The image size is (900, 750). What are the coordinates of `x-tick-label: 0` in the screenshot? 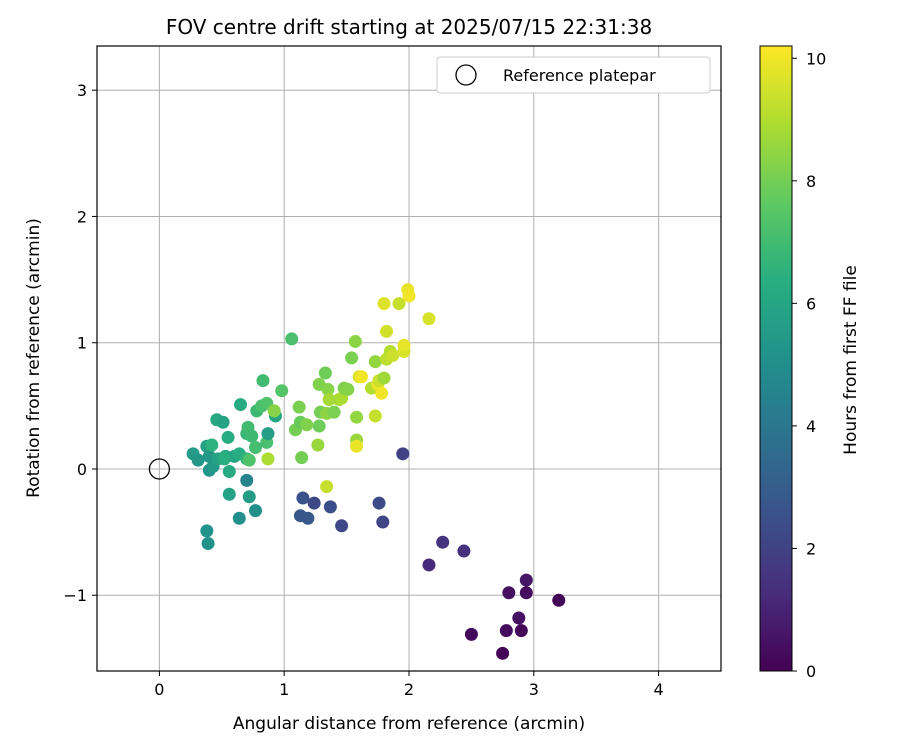 It's located at (159, 689).